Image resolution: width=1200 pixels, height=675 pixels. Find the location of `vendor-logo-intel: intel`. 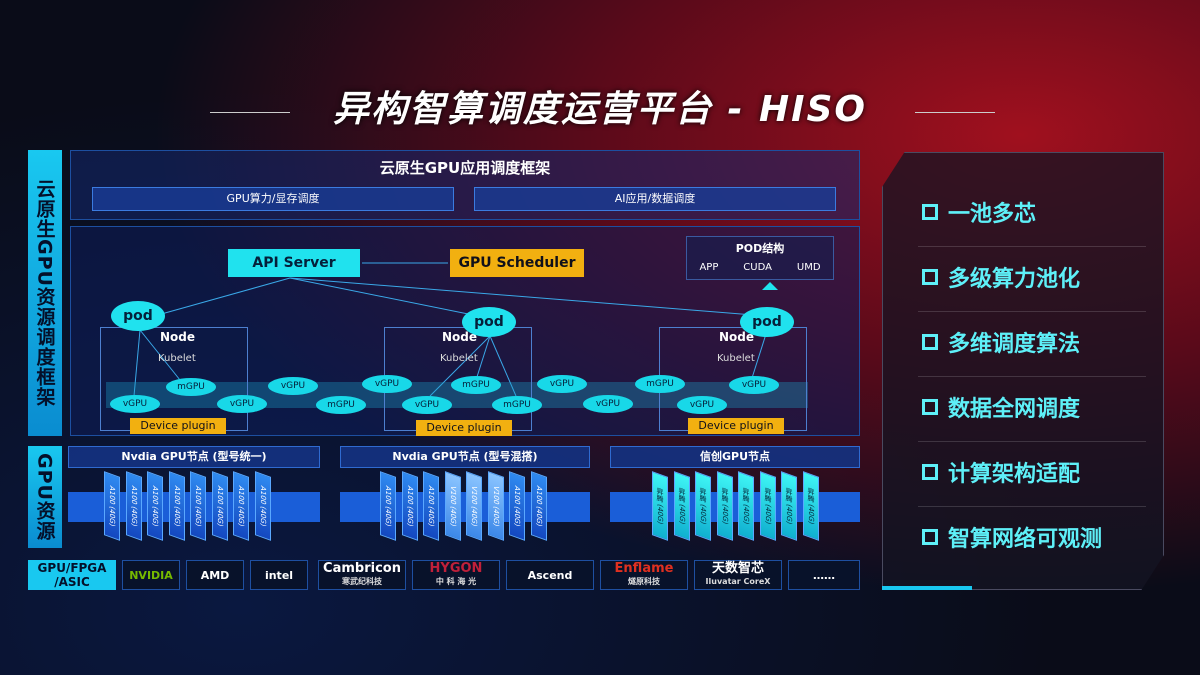

vendor-logo-intel: intel is located at coordinates (279, 575).